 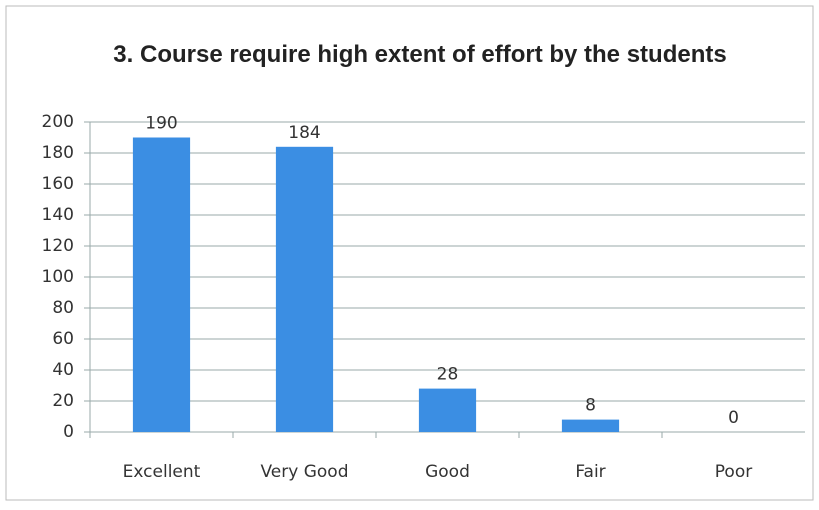 What do you see at coordinates (58, 184) in the screenshot?
I see `y-tick-label: 160` at bounding box center [58, 184].